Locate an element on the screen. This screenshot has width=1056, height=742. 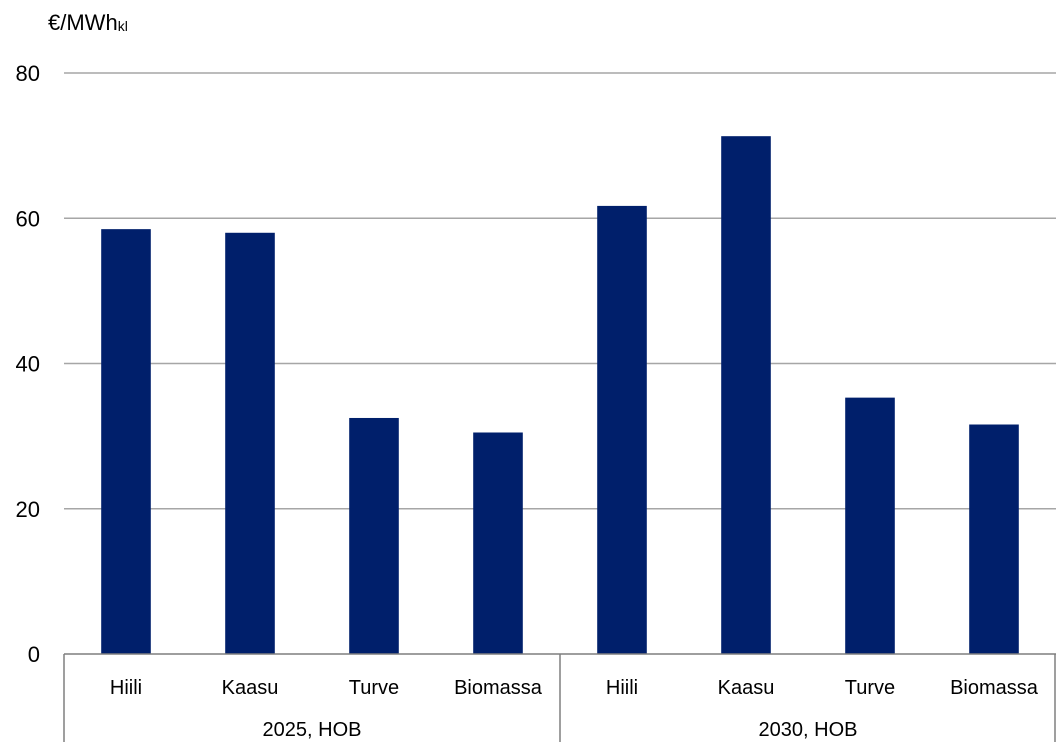
y-tick-label: 0 is located at coordinates (34, 654).